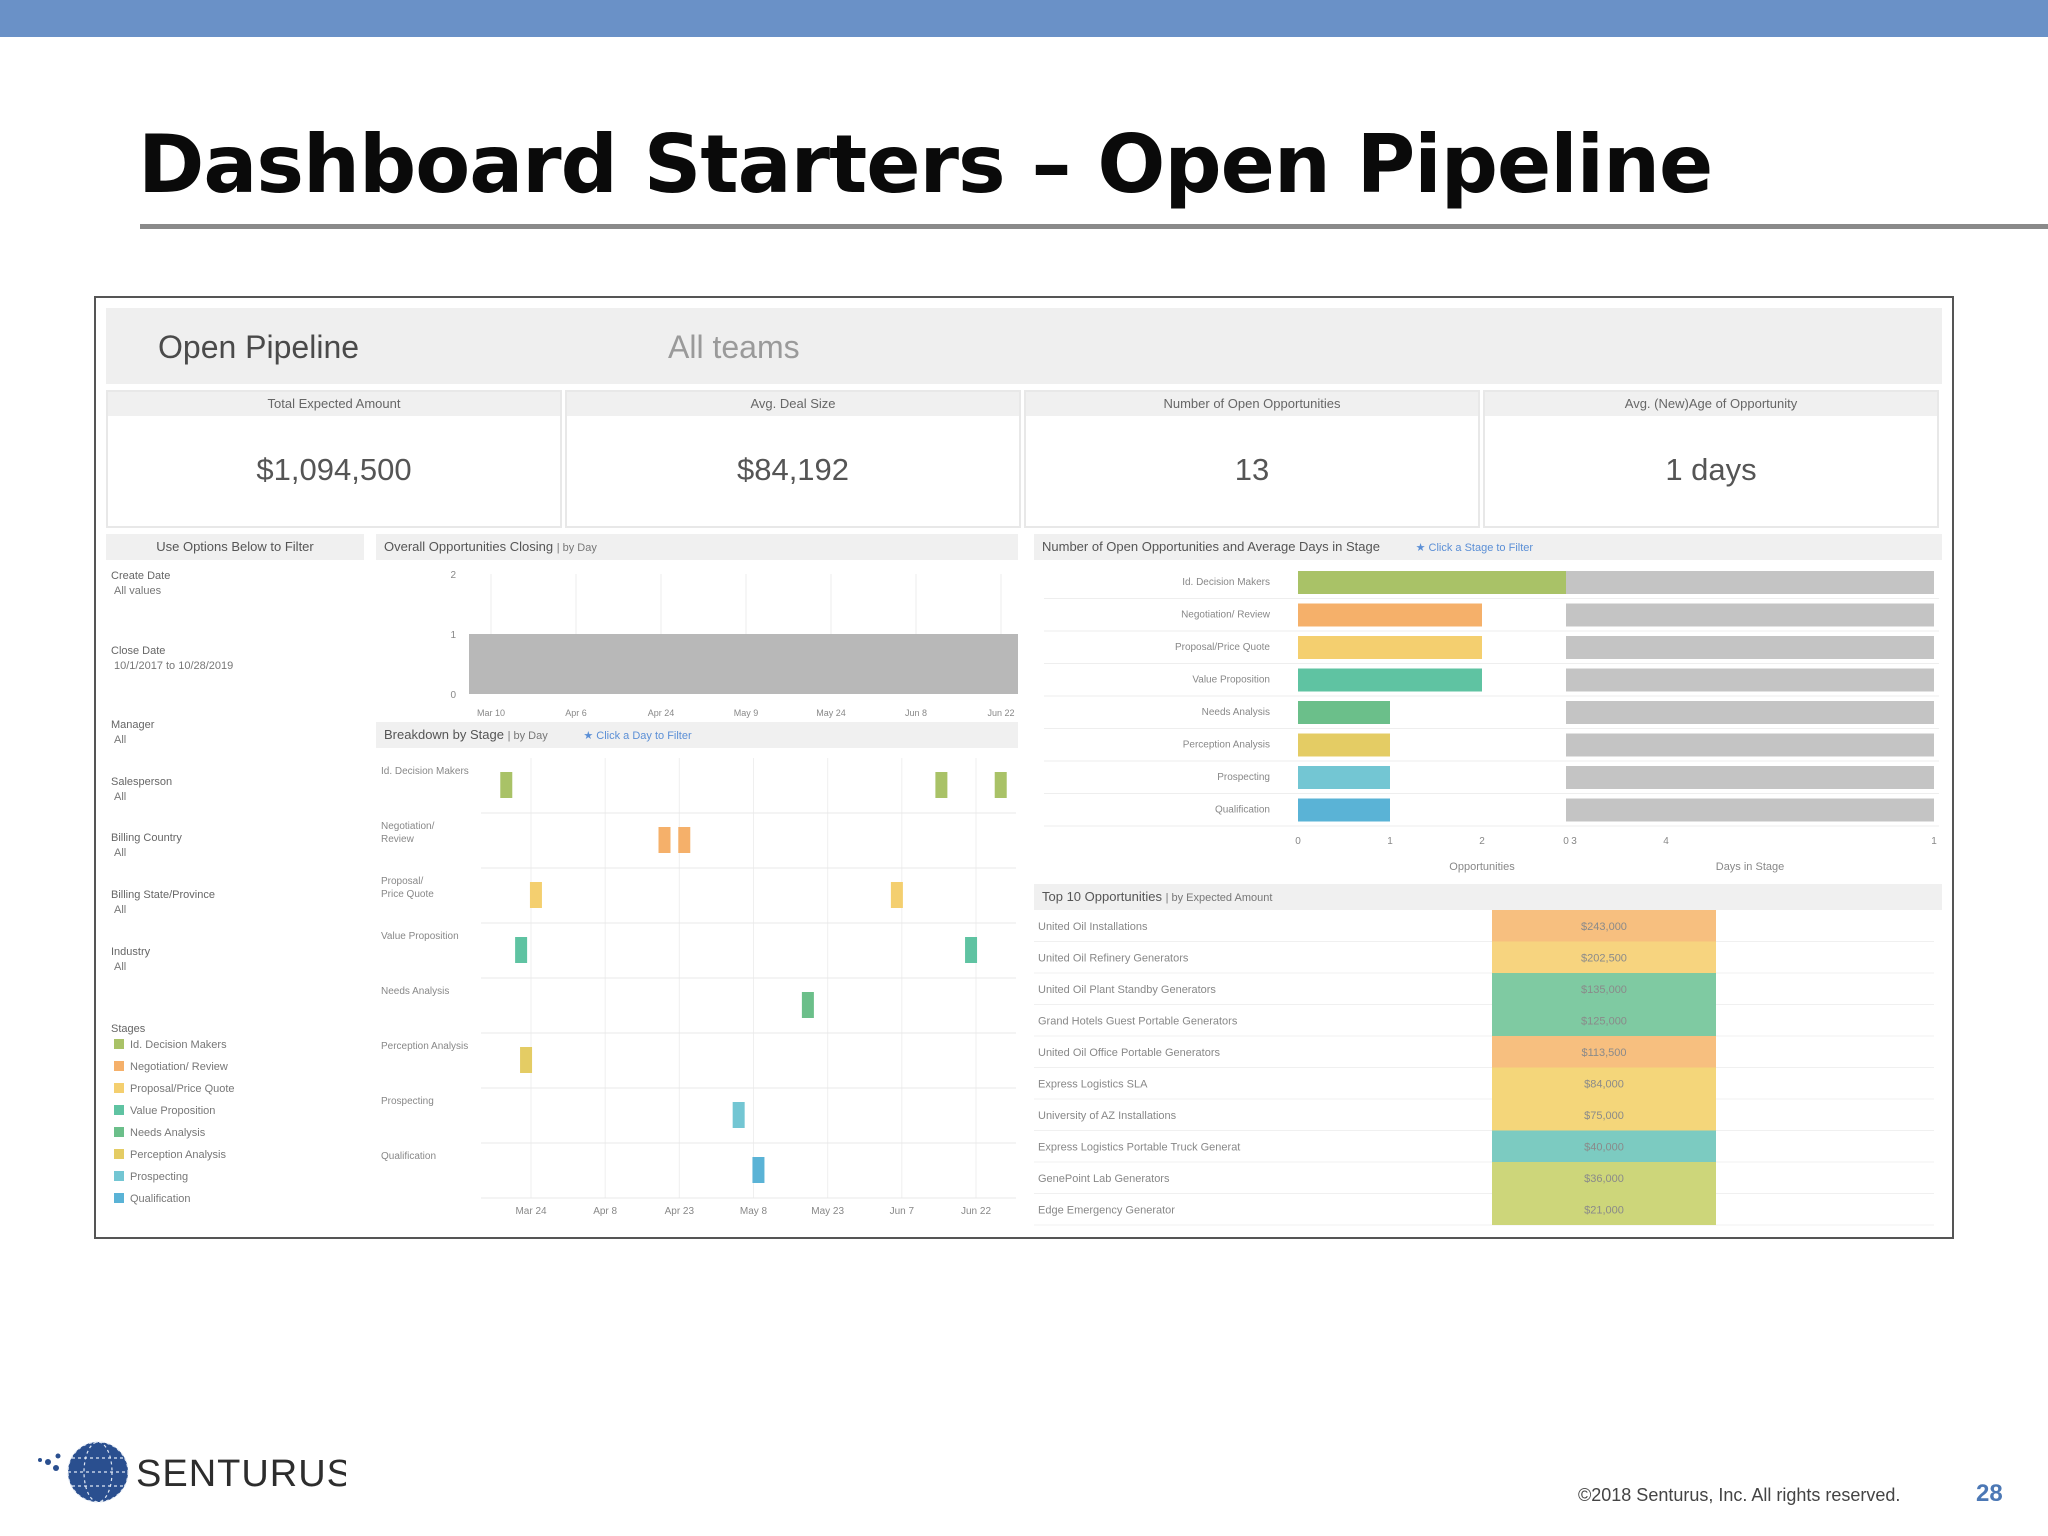  I want to click on legend-item: Negotiation/ Review, so click(174, 1072).